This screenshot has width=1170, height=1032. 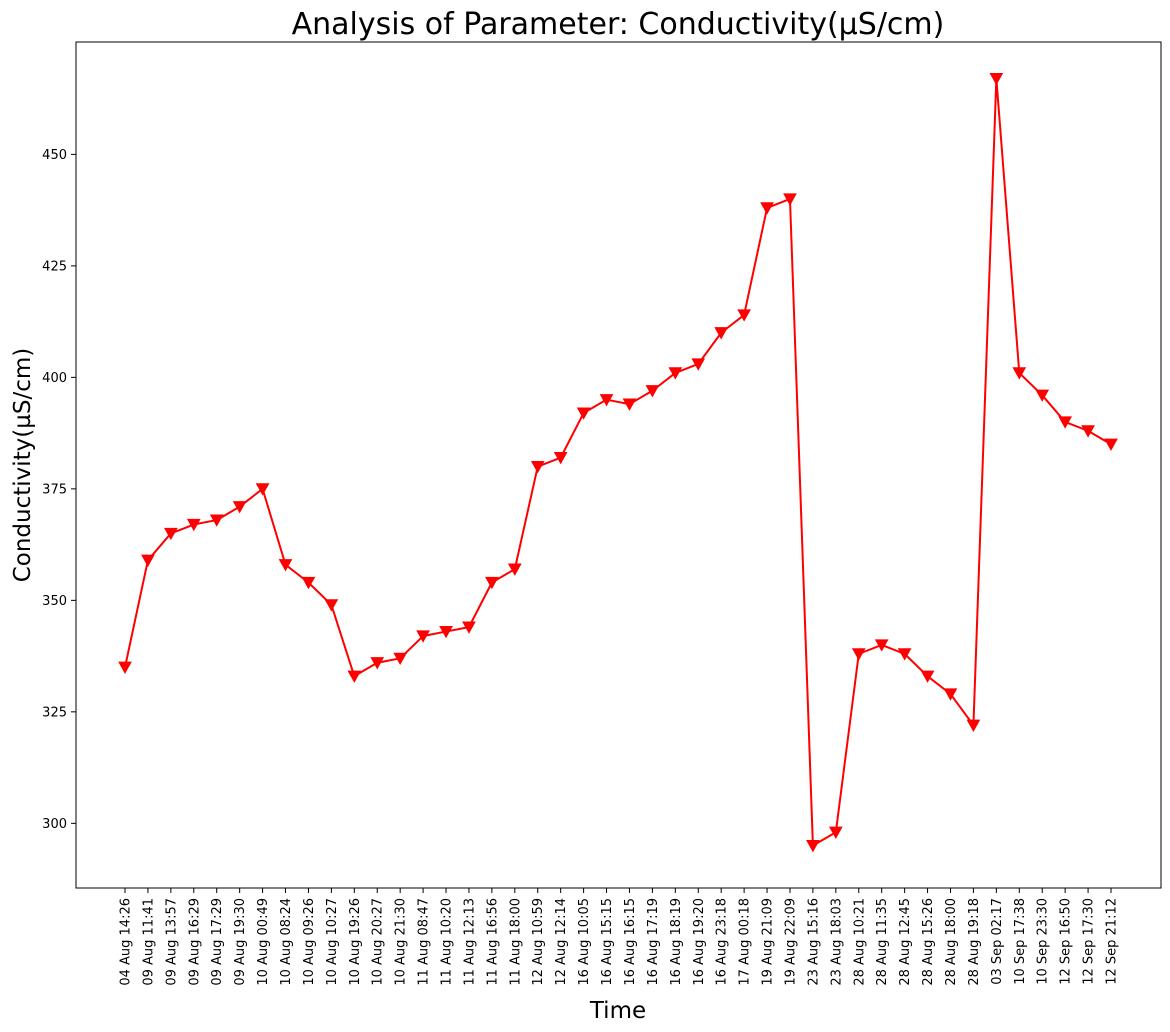 I want to click on x-tick-label: 10 Aug 00:49, so click(x=263, y=942).